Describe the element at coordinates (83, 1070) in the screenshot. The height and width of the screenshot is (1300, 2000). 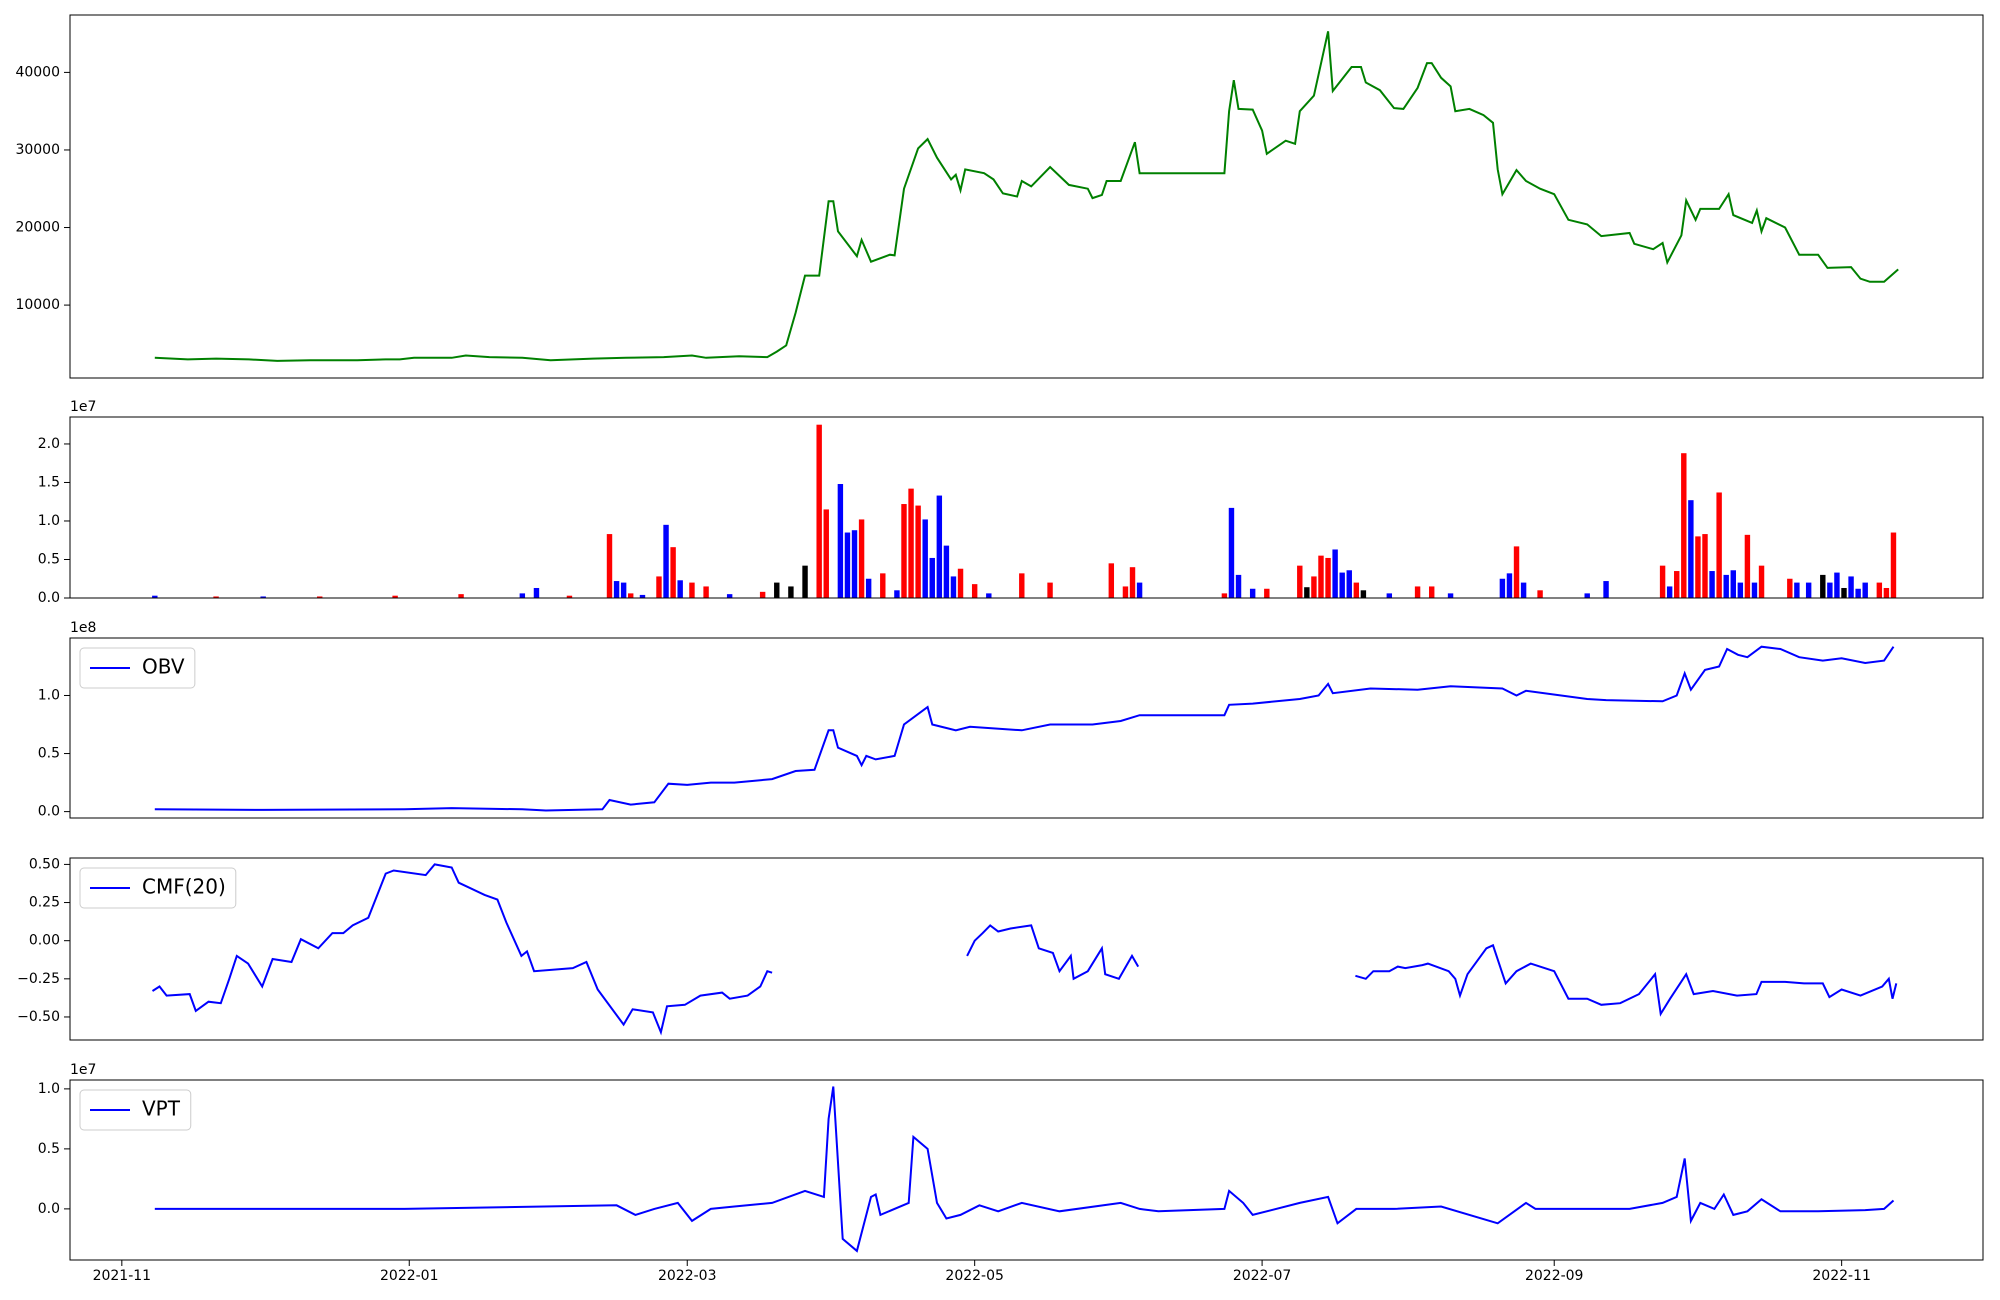
I see `offset-label: 1e7` at that location.